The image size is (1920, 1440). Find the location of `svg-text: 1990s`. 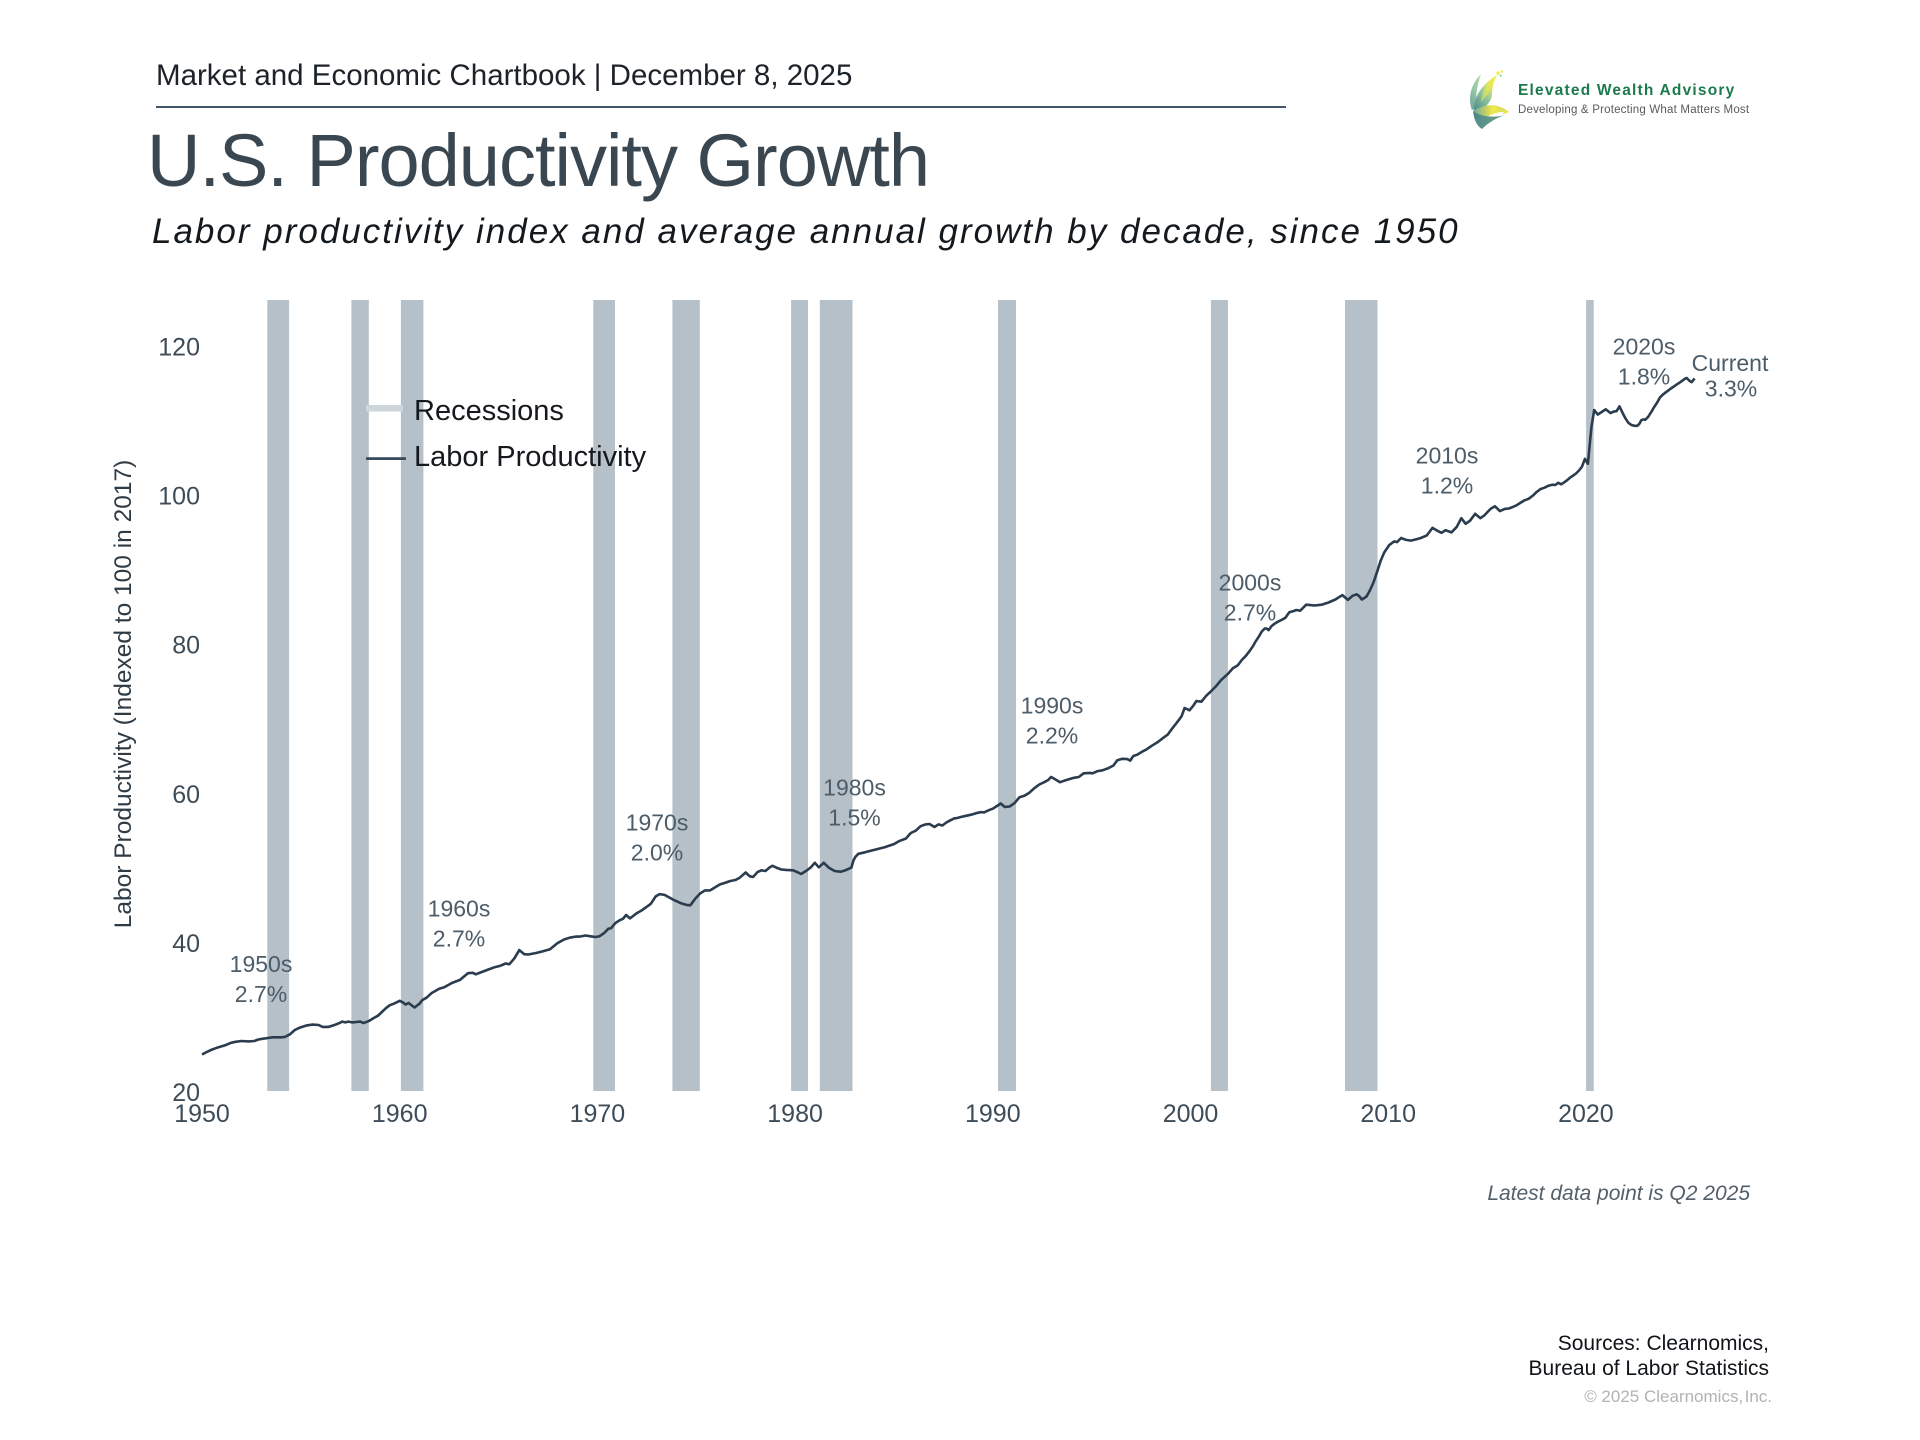

svg-text: 1990s is located at coordinates (1052, 706).